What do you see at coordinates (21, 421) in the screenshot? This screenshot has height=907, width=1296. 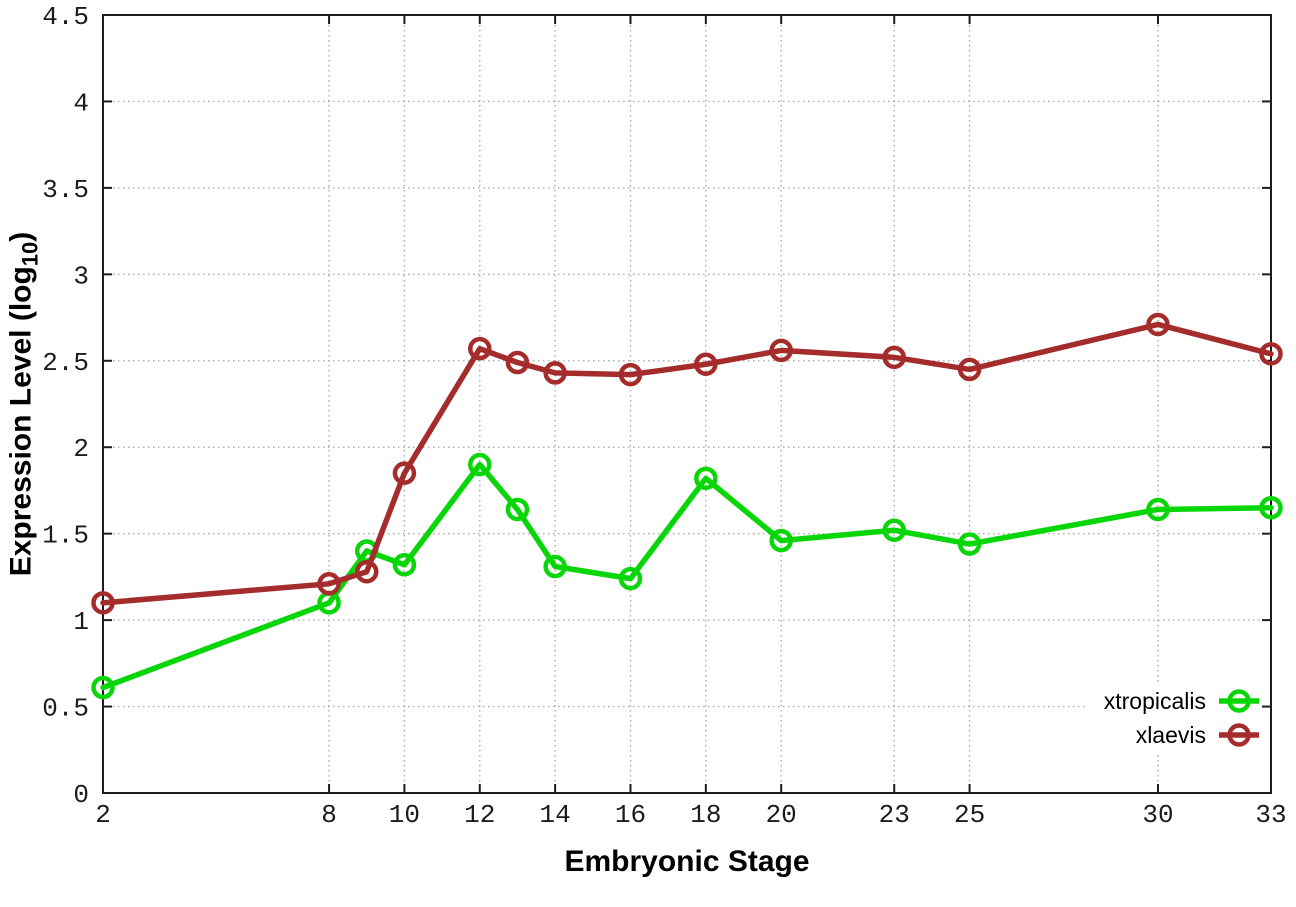 I see `y-axis-title-text: Expression Level (log` at bounding box center [21, 421].